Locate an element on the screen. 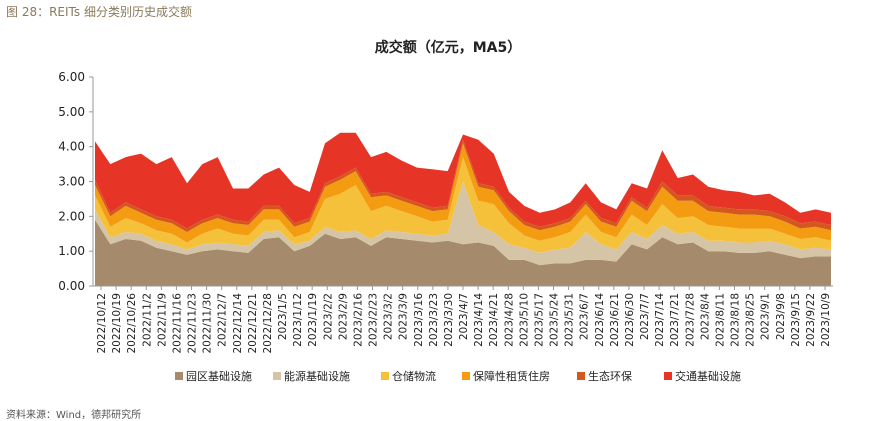  y-tick-label: 0.00 is located at coordinates (71, 286).